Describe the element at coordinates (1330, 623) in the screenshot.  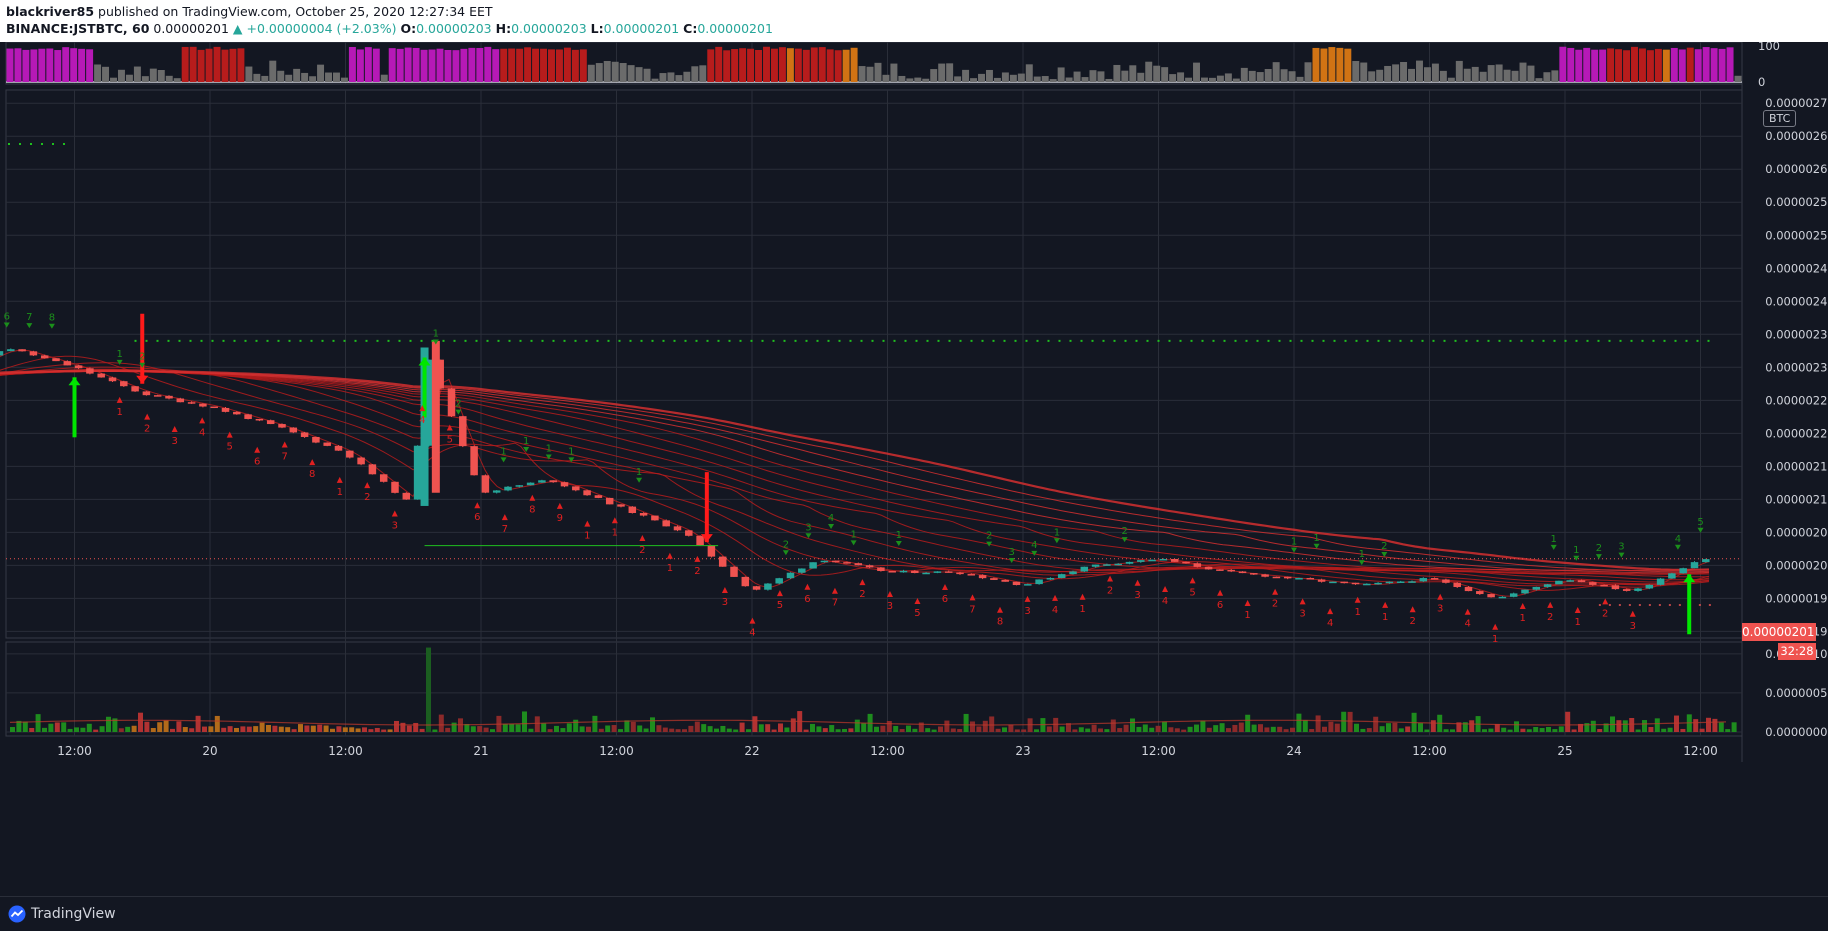
I see `td-red-count: 4` at that location.